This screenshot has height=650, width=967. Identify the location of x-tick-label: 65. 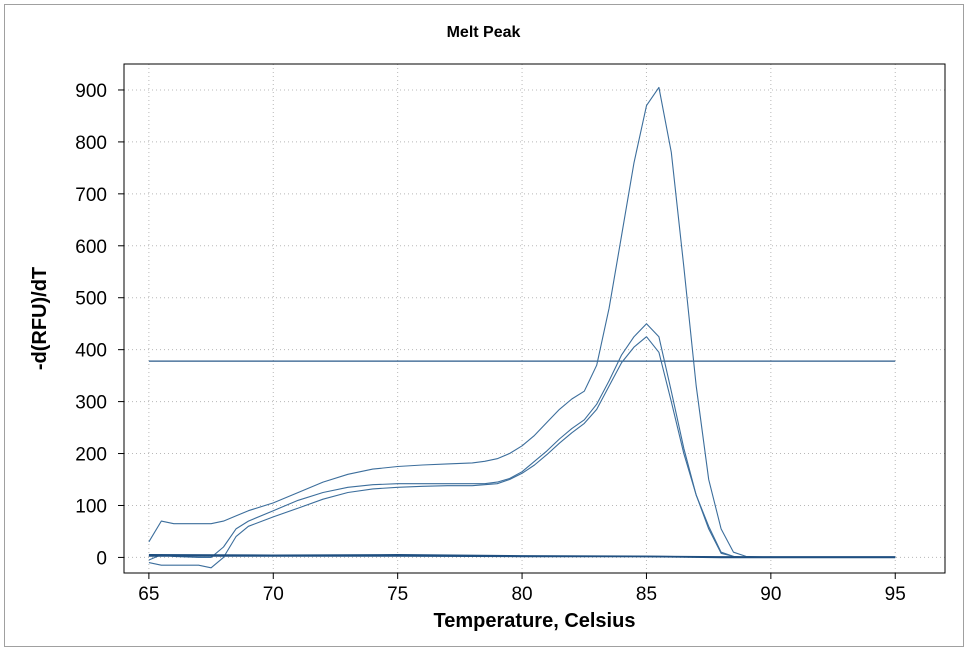
(148, 594).